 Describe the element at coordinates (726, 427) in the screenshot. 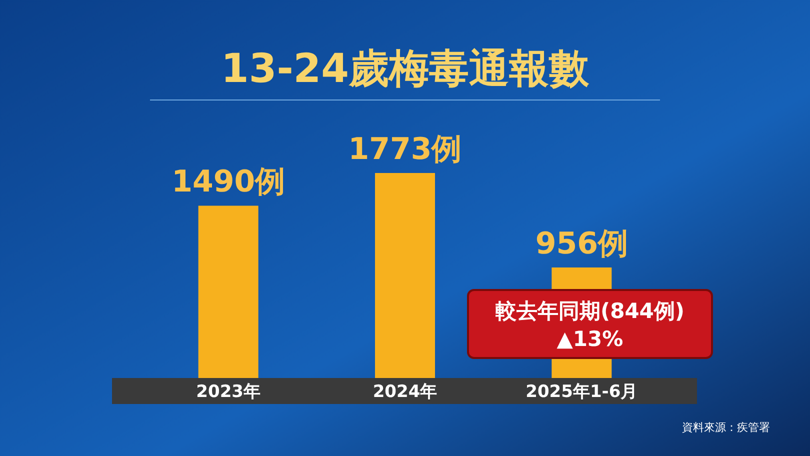

I see `source-note: 資料來源：疾管署` at that location.